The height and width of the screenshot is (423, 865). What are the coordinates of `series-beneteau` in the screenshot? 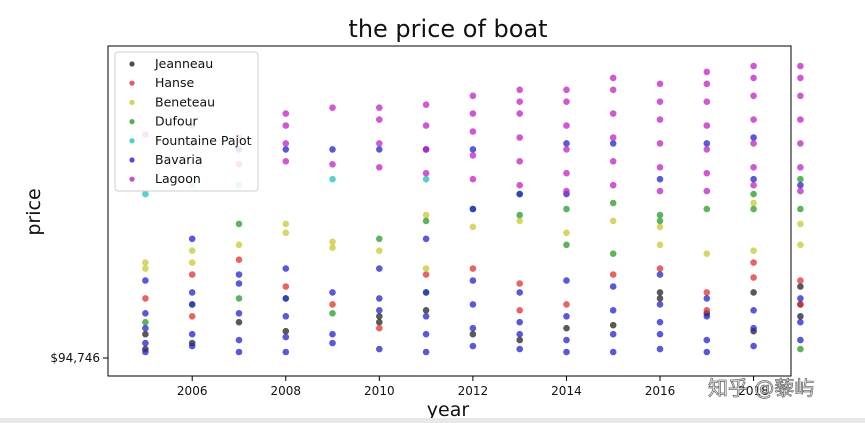 It's located at (473, 235).